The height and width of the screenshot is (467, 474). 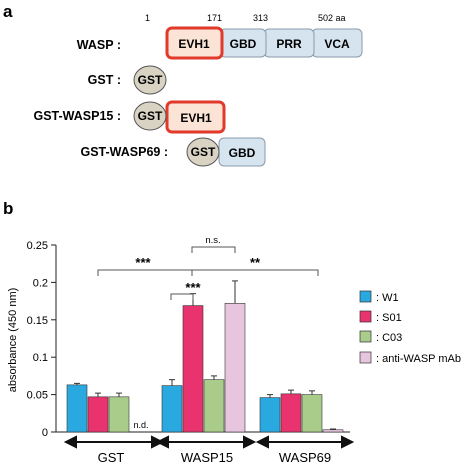 I want to click on category-label-wasp69: WASP69, so click(x=305, y=457).